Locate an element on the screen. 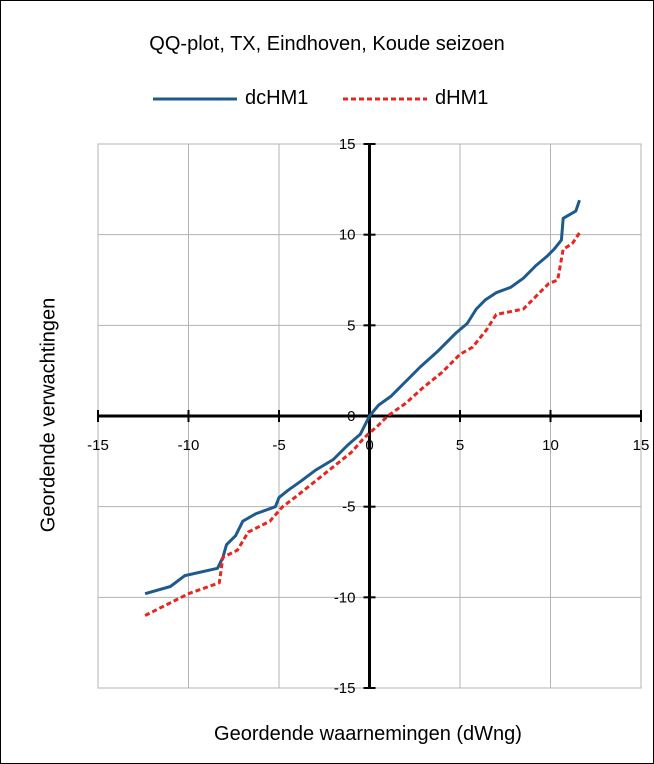 The height and width of the screenshot is (764, 654). y-tick-label: 10 is located at coordinates (347, 235).